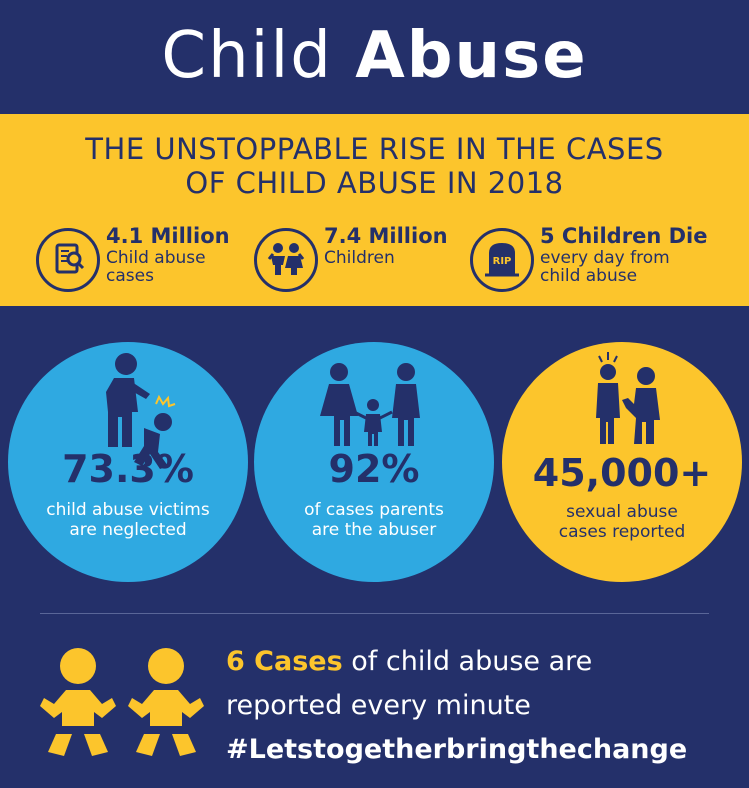  What do you see at coordinates (622, 532) in the screenshot?
I see `caption-line2: cases reported` at bounding box center [622, 532].